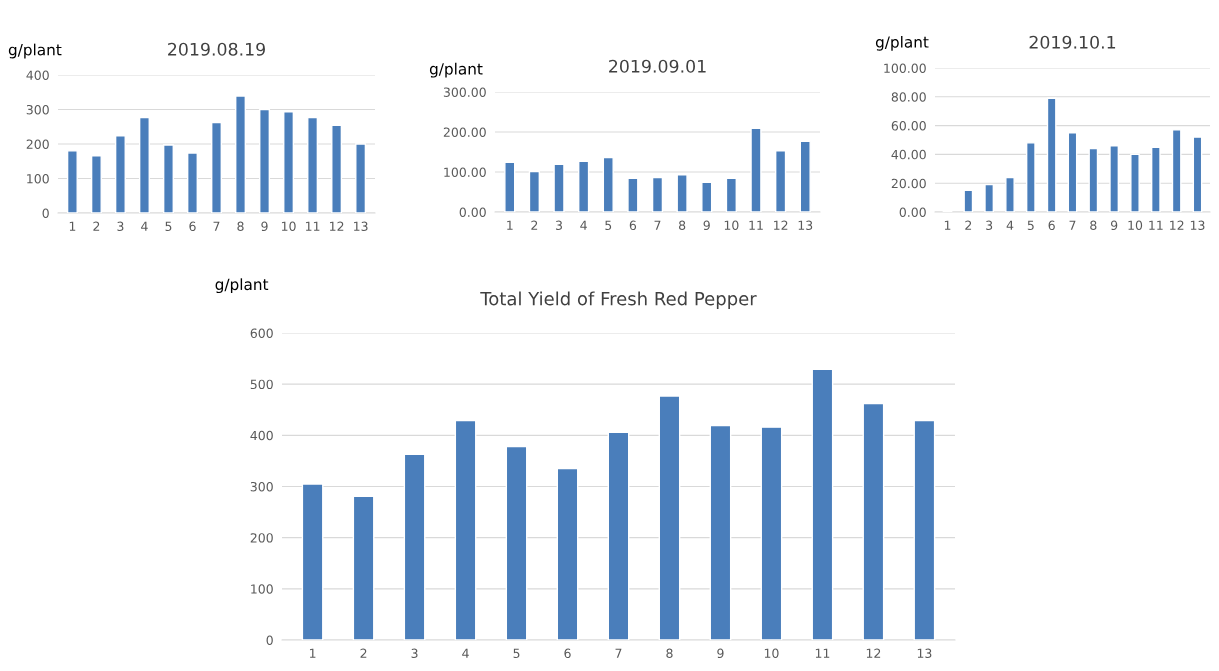 This screenshot has height=671, width=1219. Describe the element at coordinates (1072, 42) in the screenshot. I see `chart-title: 2019.10.1` at that location.